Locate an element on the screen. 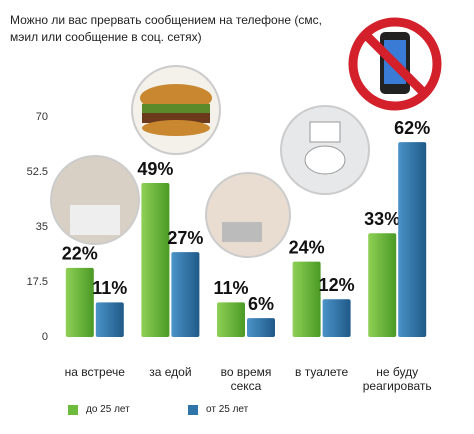  photo-toilet is located at coordinates (325, 150).